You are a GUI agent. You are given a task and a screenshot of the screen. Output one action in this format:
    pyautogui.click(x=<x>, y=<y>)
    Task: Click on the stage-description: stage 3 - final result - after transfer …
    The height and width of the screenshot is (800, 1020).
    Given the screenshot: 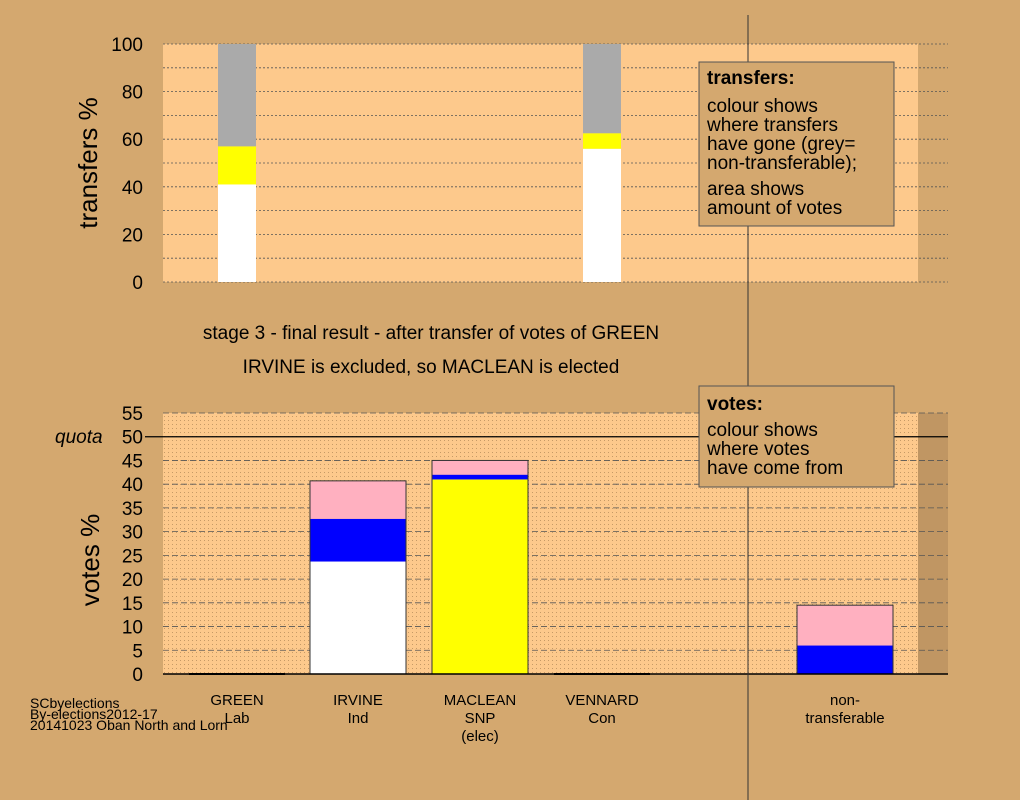 What is the action you would take?
    pyautogui.click(x=431, y=333)
    